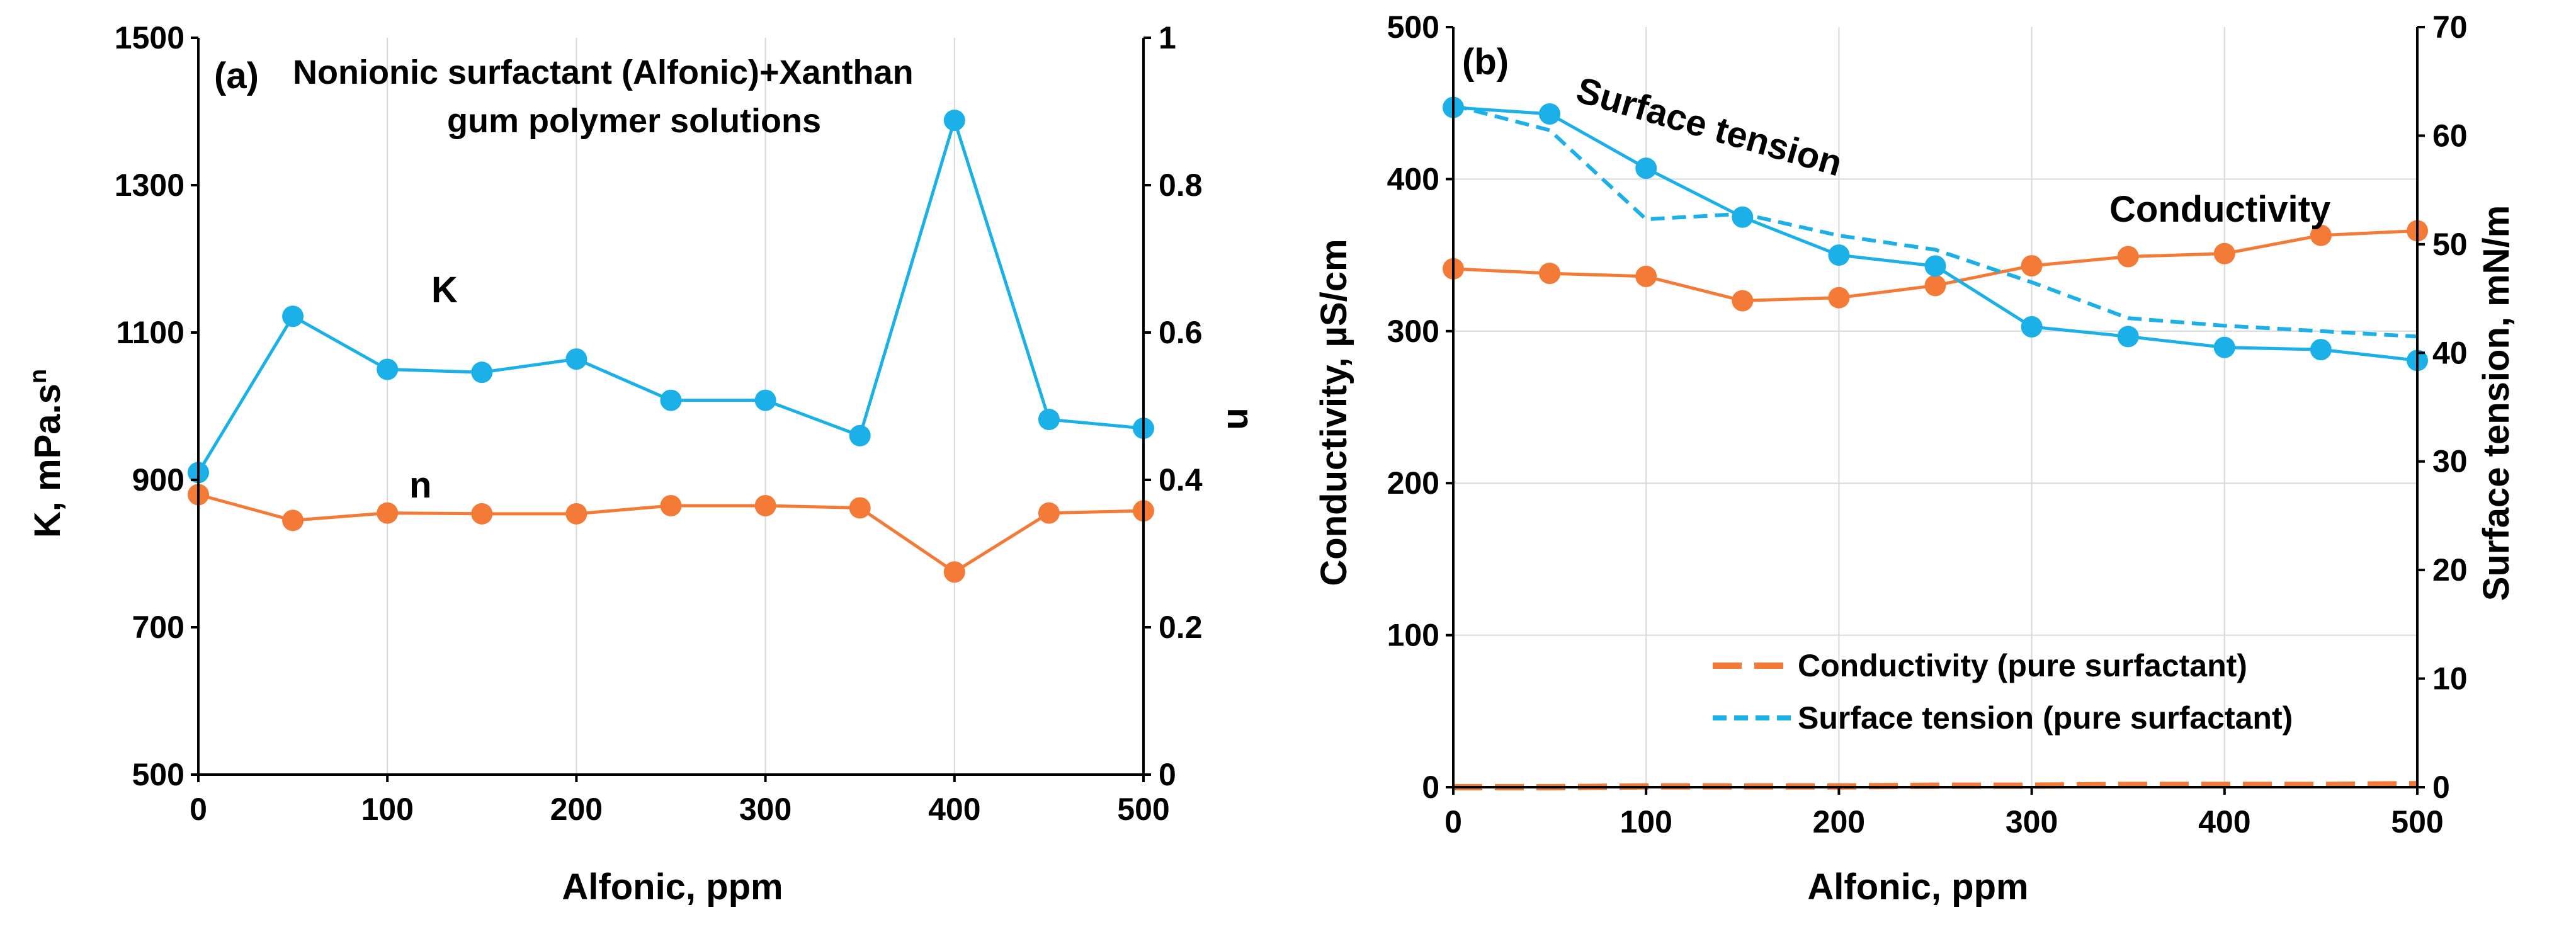  Describe the element at coordinates (1413, 331) in the screenshot. I see `panel-b-left-tick-label: 300` at that location.